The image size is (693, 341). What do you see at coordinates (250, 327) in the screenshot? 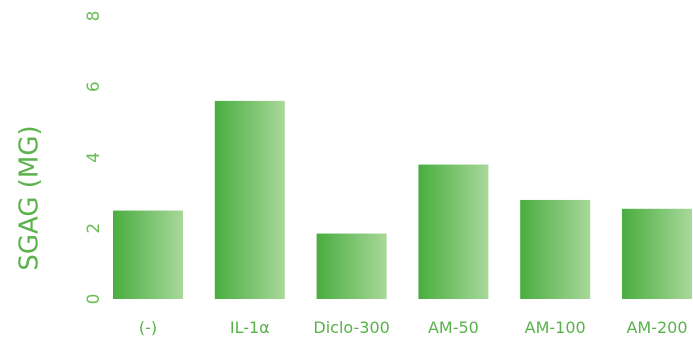
I see `x-tick-label: IL-1α` at bounding box center [250, 327].